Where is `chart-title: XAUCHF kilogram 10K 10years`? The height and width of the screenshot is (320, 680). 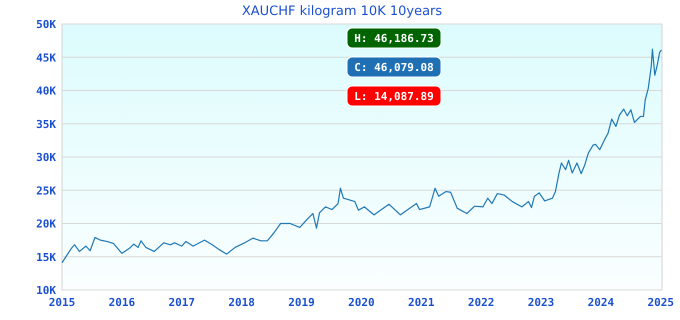 chart-title: XAUCHF kilogram 10K 10years is located at coordinates (342, 11).